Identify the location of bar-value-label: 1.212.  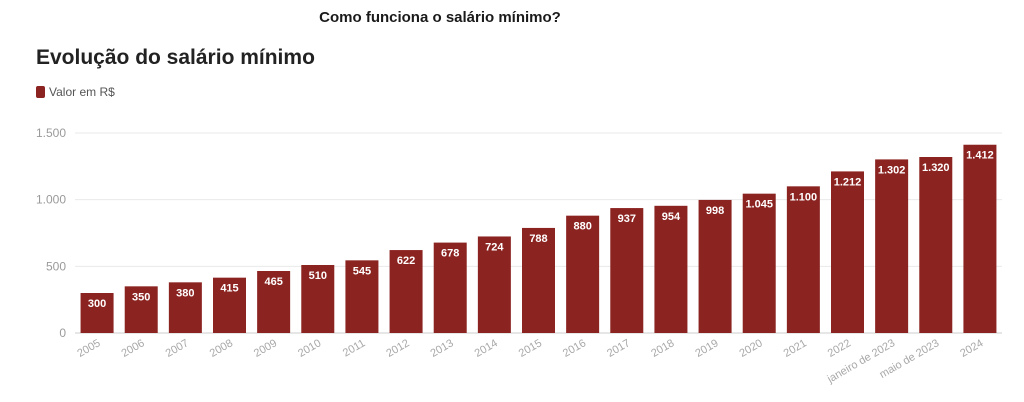
(848, 182).